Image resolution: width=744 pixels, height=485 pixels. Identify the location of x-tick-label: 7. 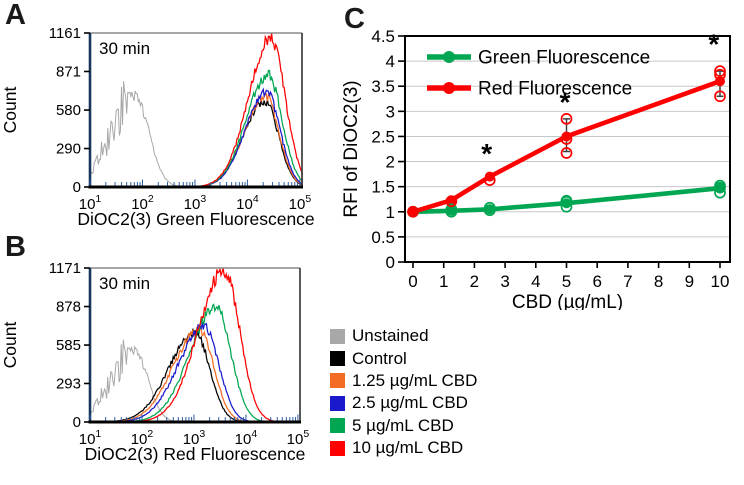
(627, 281).